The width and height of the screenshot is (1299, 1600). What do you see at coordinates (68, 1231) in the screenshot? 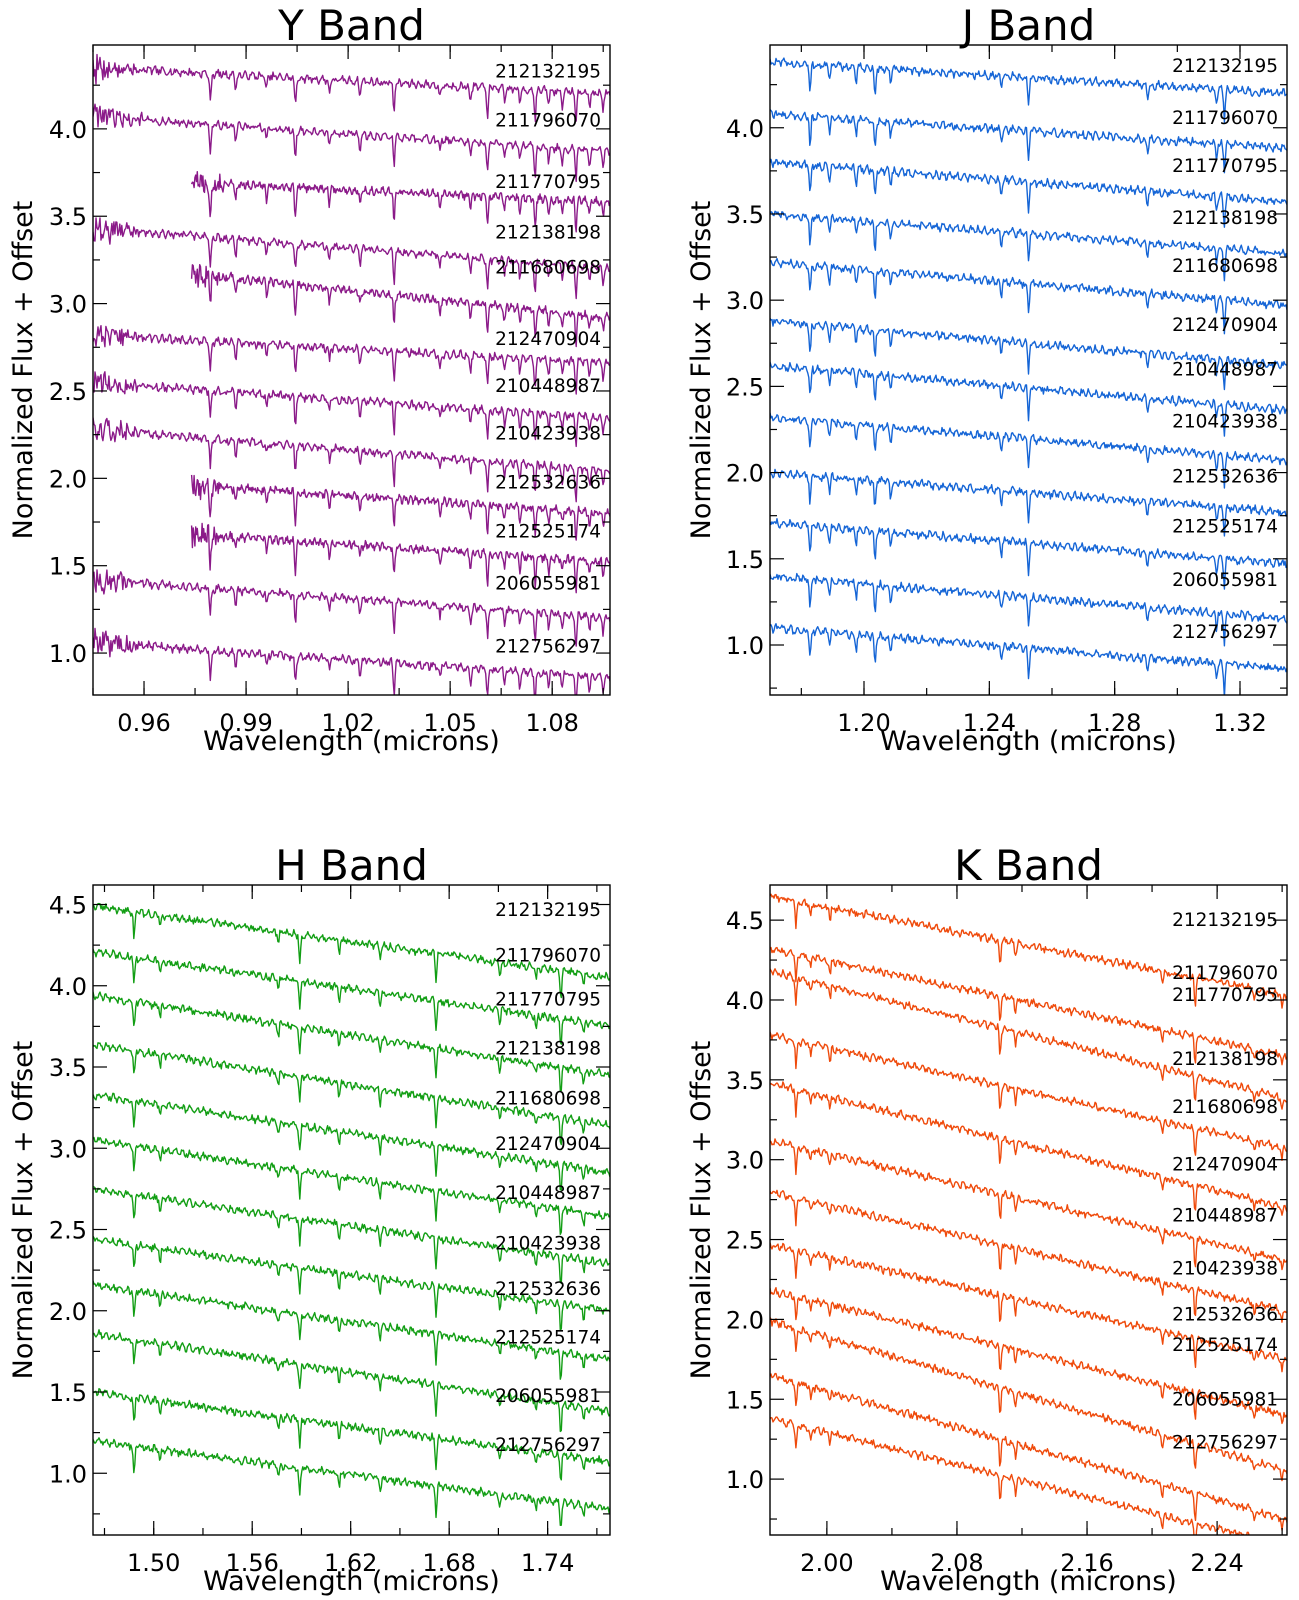
I see `h-band-y-tick-label: 2.5` at bounding box center [68, 1231].